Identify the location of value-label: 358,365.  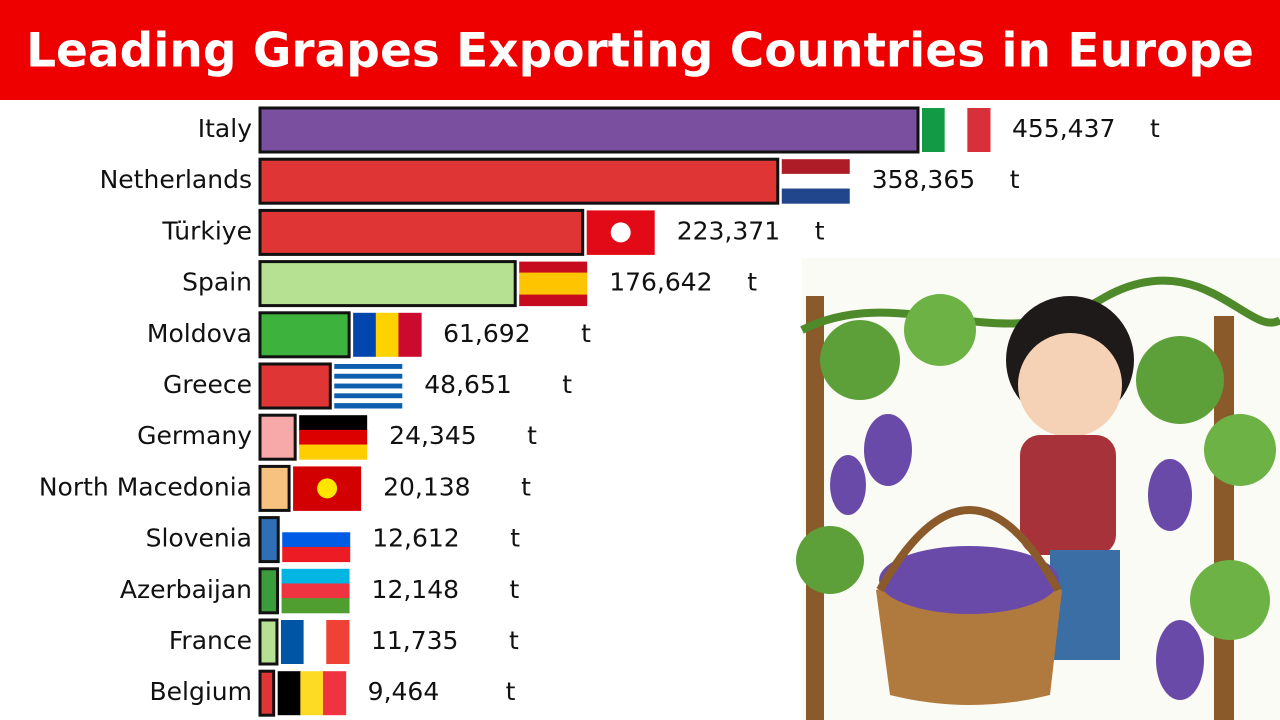
(923, 179).